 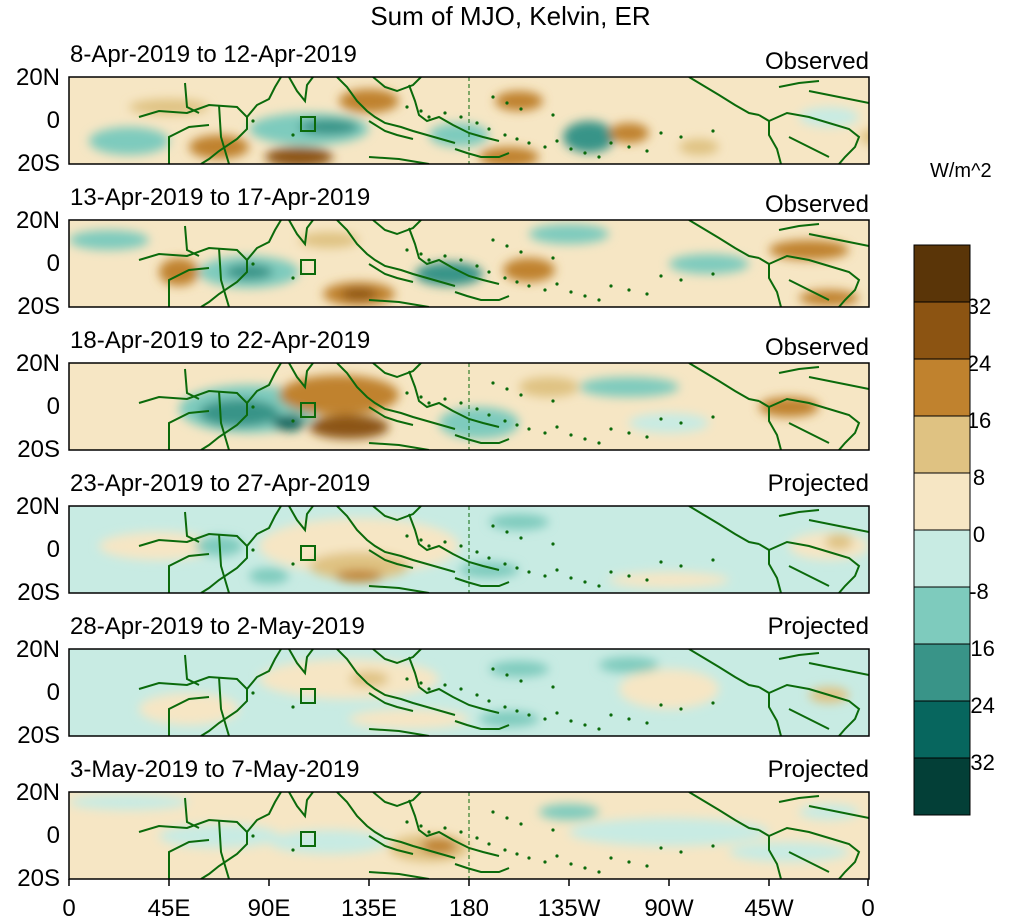 I want to click on colorbar-label: 24, so click(x=979, y=363).